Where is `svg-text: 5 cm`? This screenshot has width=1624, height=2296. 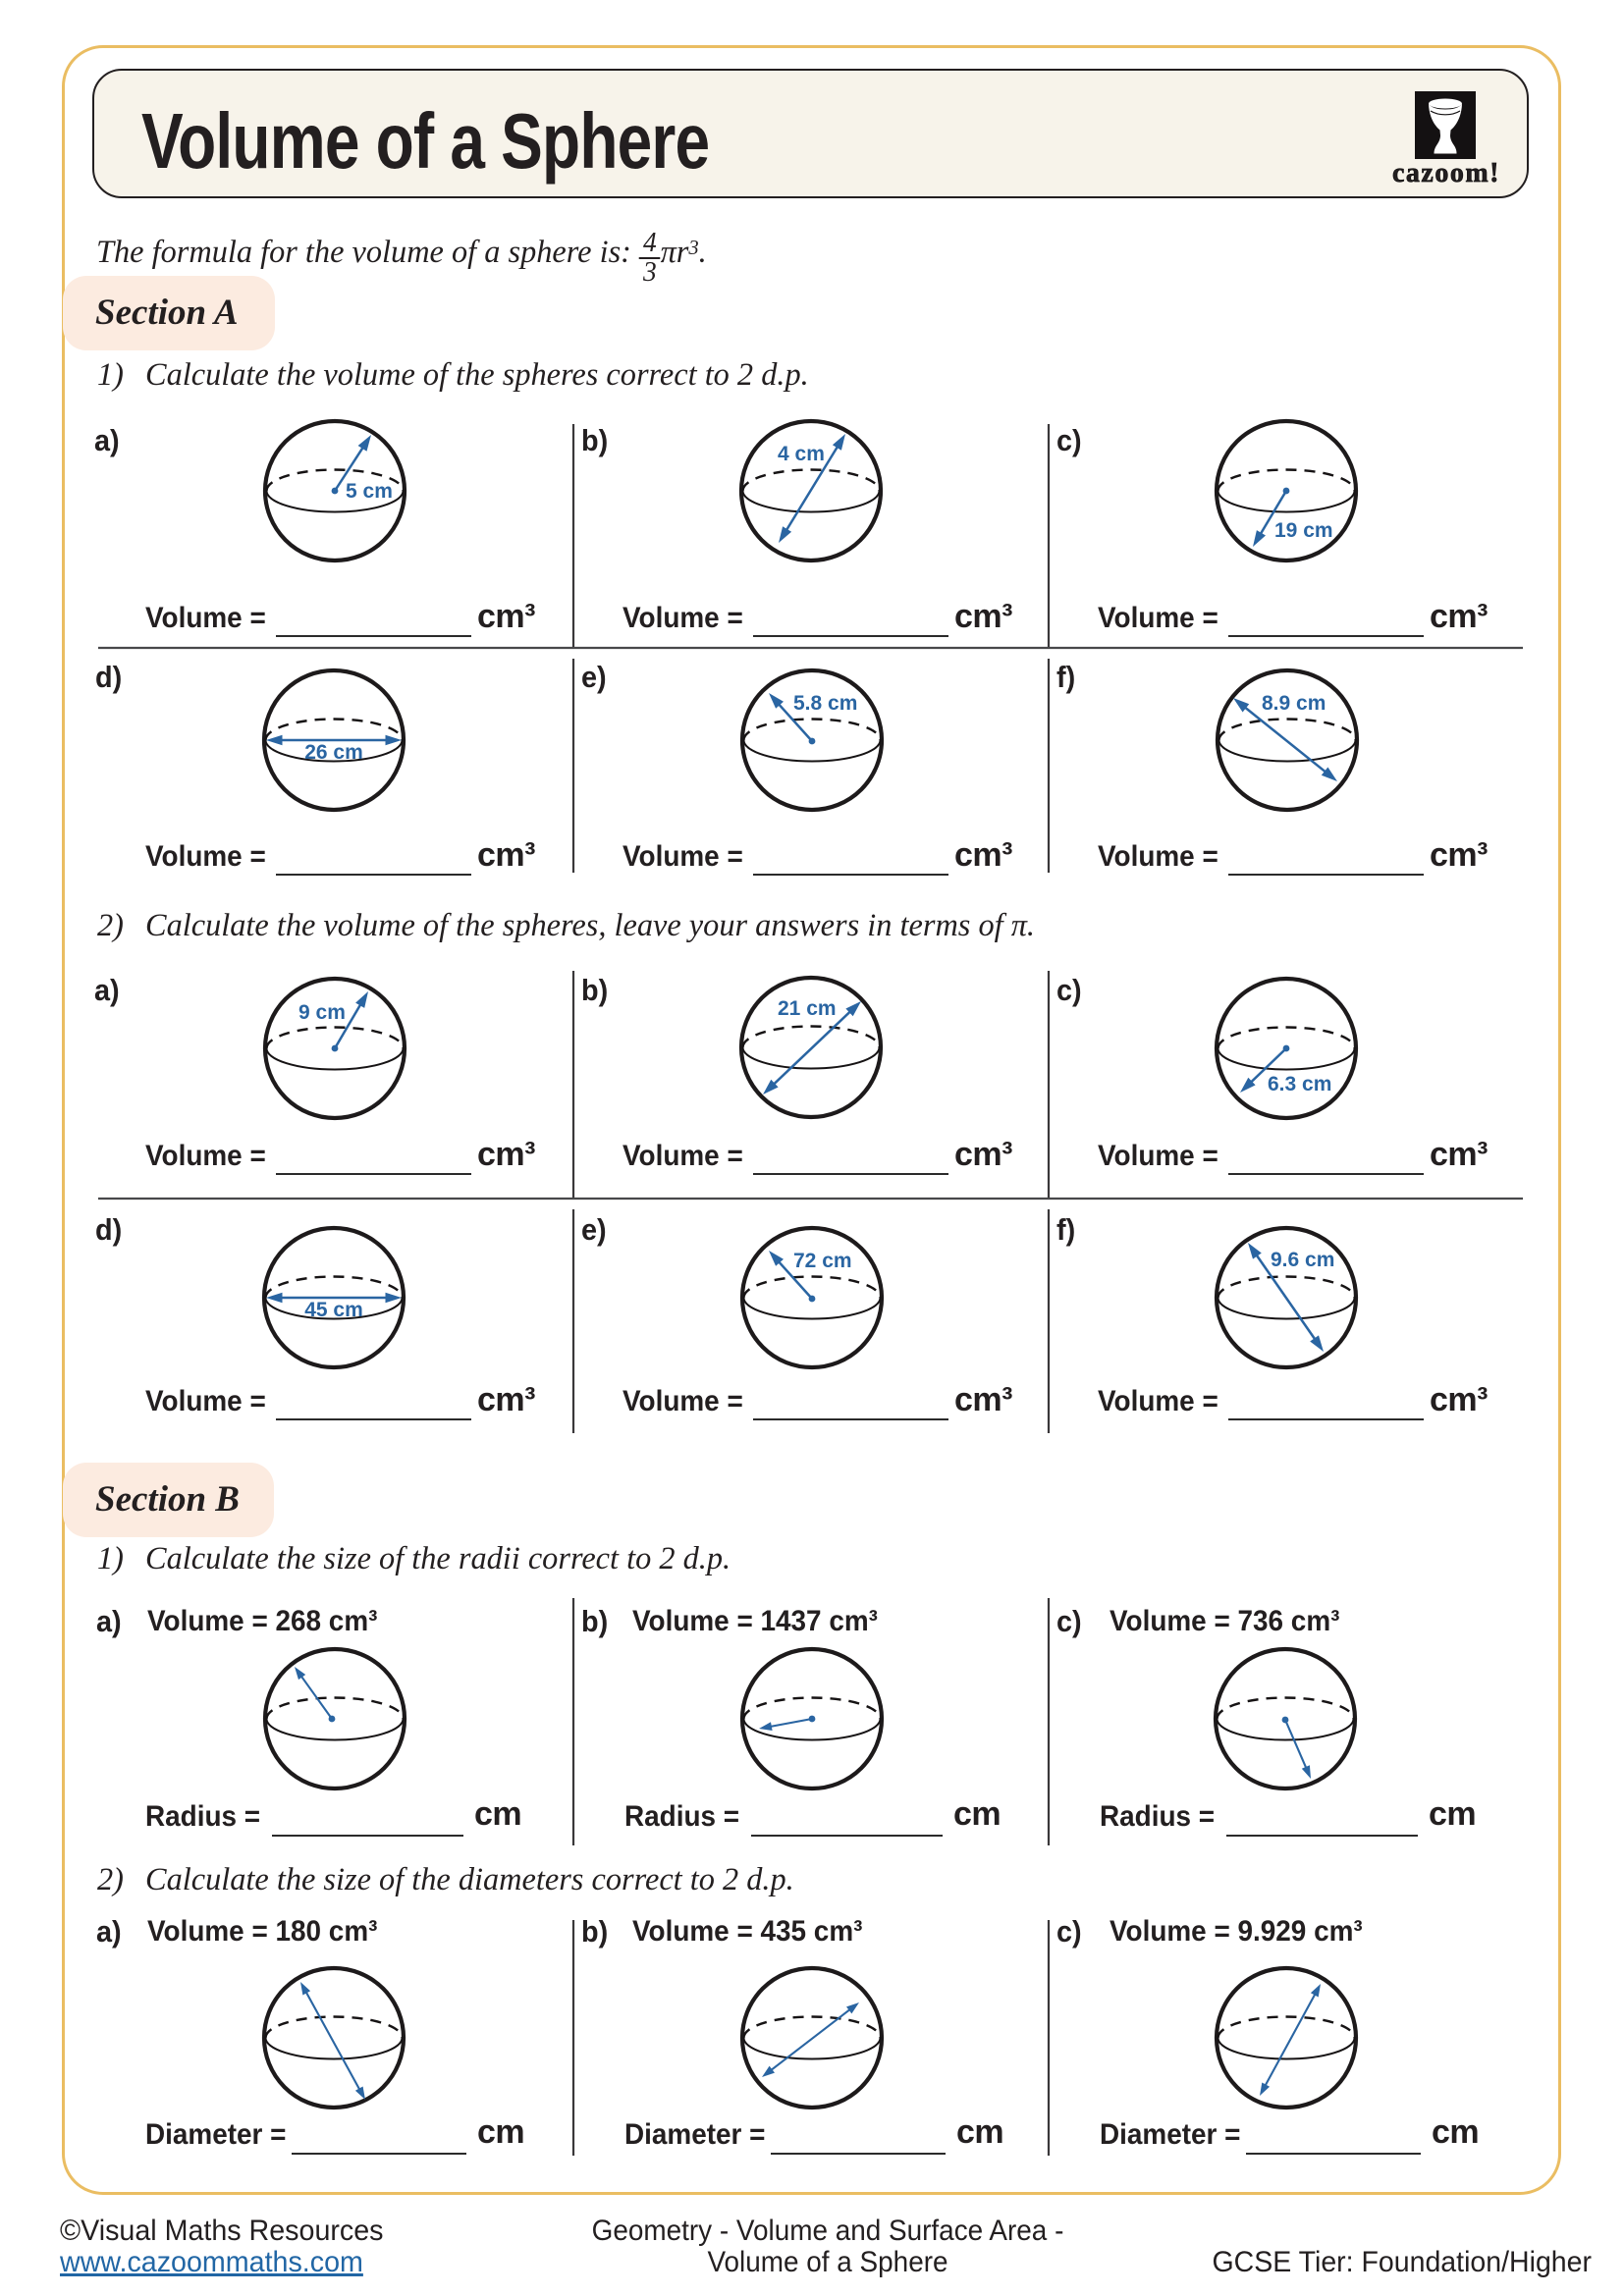 svg-text: 5 cm is located at coordinates (369, 492).